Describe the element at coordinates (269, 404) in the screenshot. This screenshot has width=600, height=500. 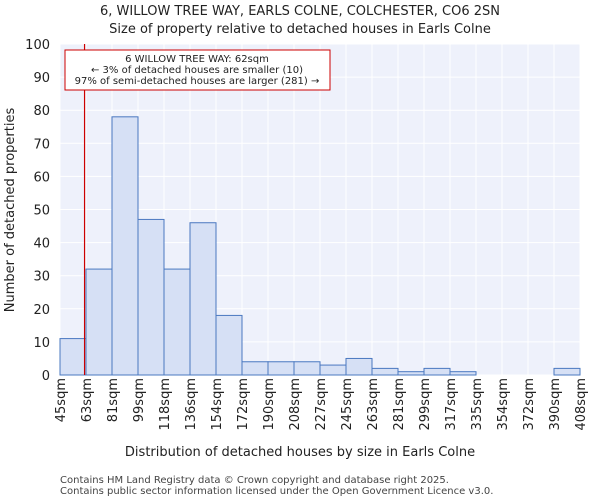
I see `x-tick-label: 190sqm` at that location.